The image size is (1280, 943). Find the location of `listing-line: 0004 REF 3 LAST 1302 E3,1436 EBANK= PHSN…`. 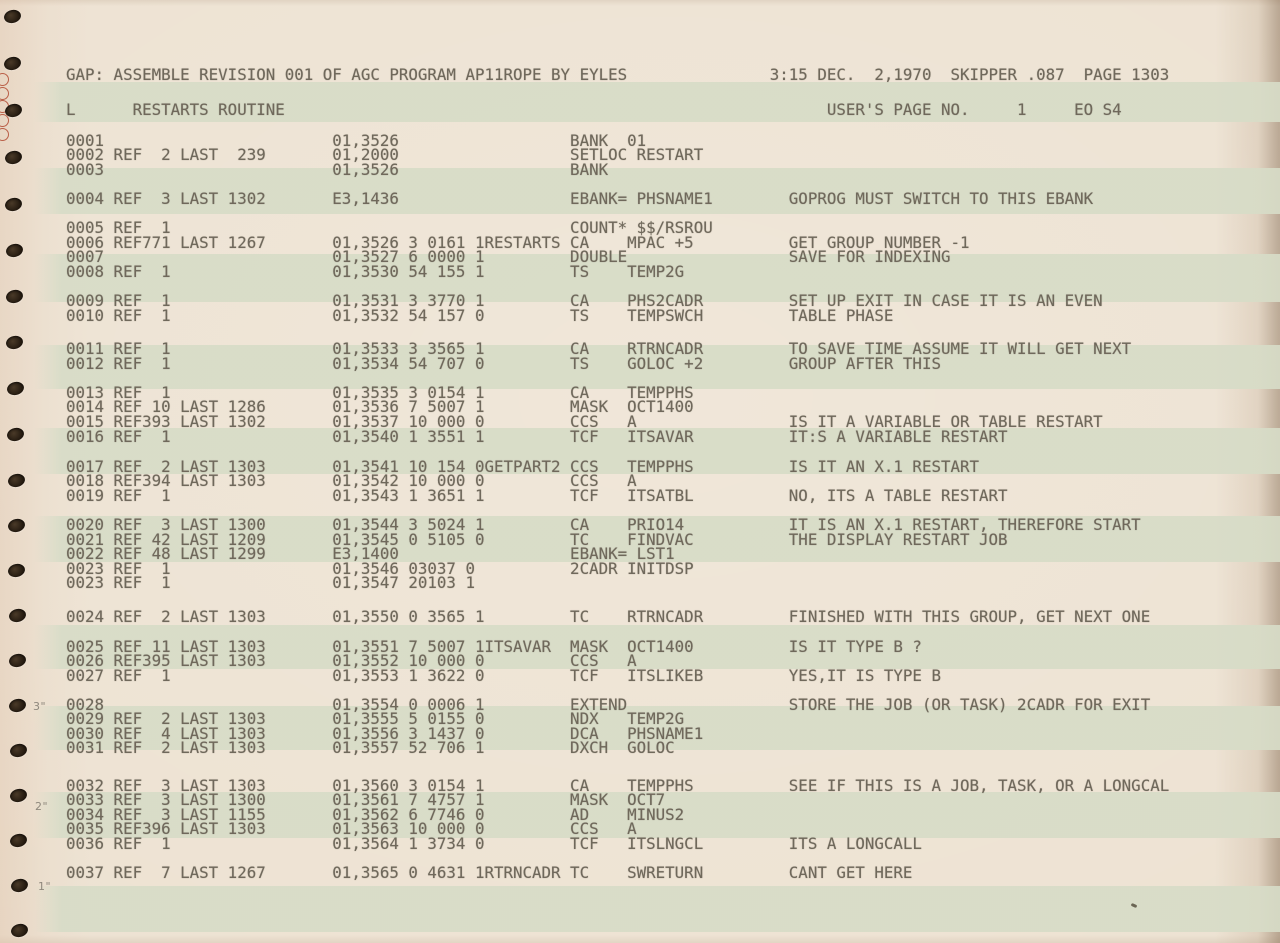

listing-line: 0004 REF 3 LAST 1302 E3,1436 EBANK= PHSN… is located at coordinates (580, 198).